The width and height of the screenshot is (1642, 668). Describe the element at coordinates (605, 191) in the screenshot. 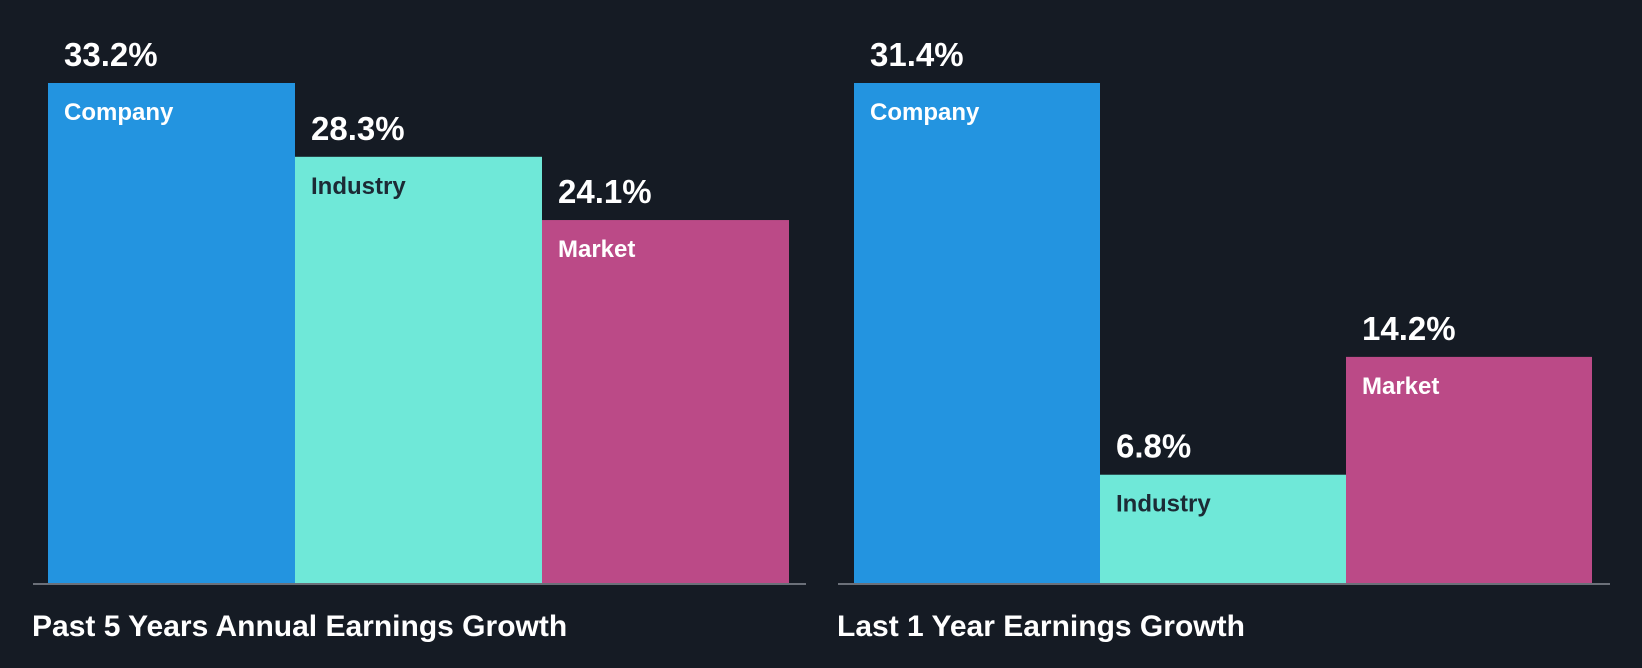

I see `value-label-market: 24.1%` at that location.